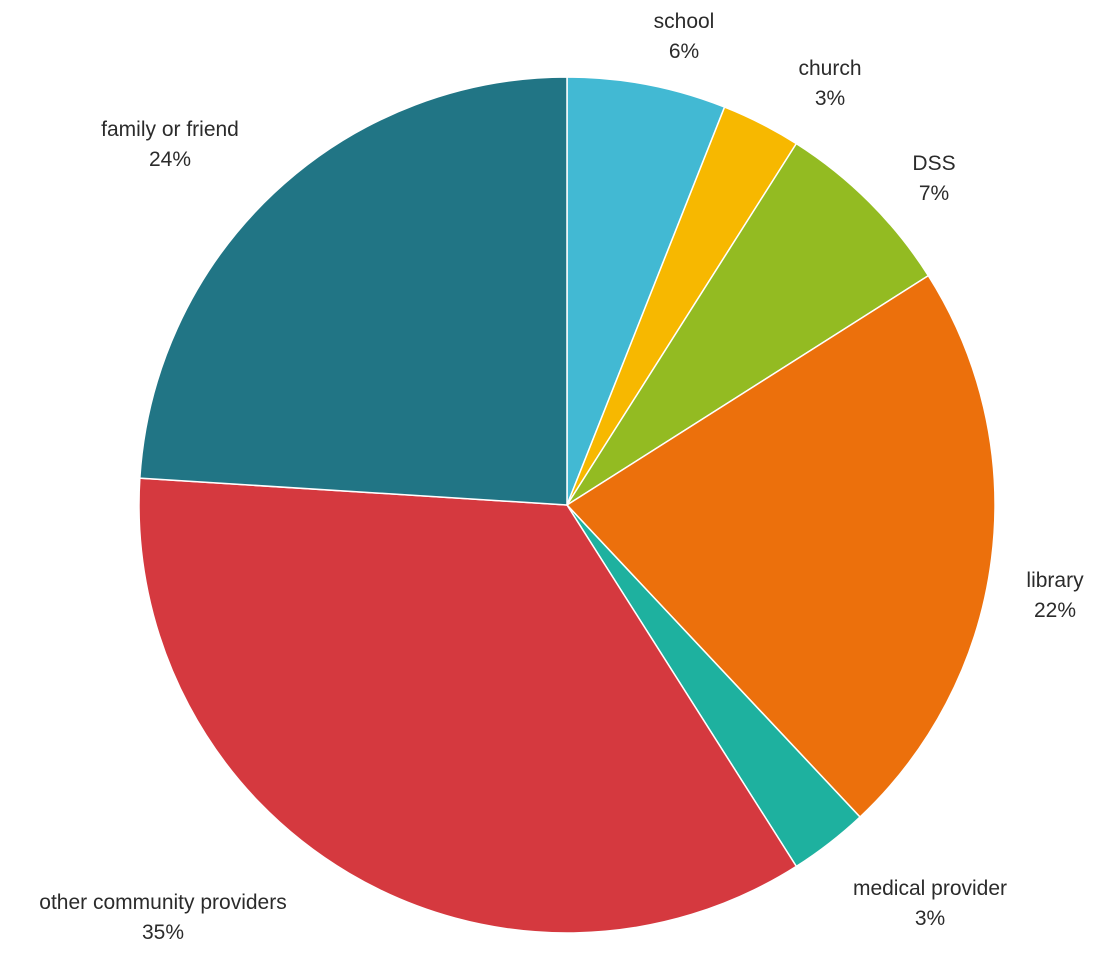 This screenshot has width=1097, height=953. I want to click on slice-label-family-or-friend: family or friend, so click(170, 129).